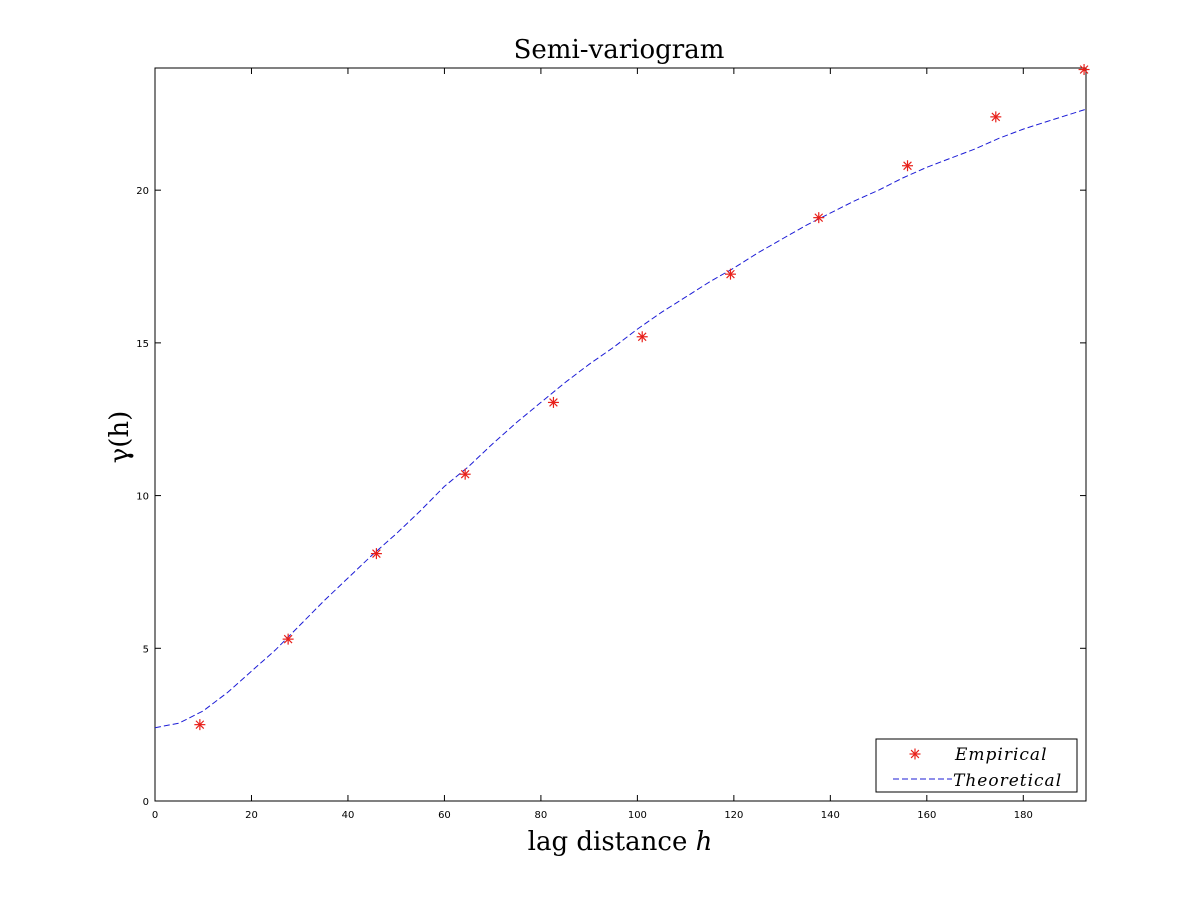  What do you see at coordinates (830, 815) in the screenshot?
I see `x-tick-label: 140` at bounding box center [830, 815].